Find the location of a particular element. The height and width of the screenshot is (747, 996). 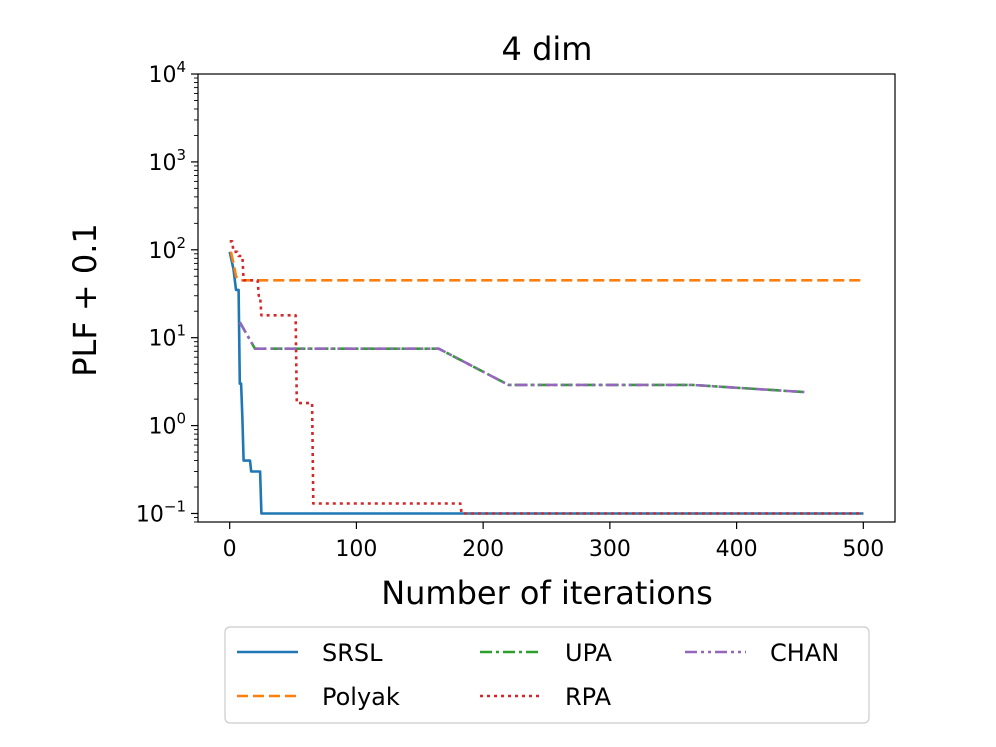

legend-label-chan: CHAN is located at coordinates (804, 653).